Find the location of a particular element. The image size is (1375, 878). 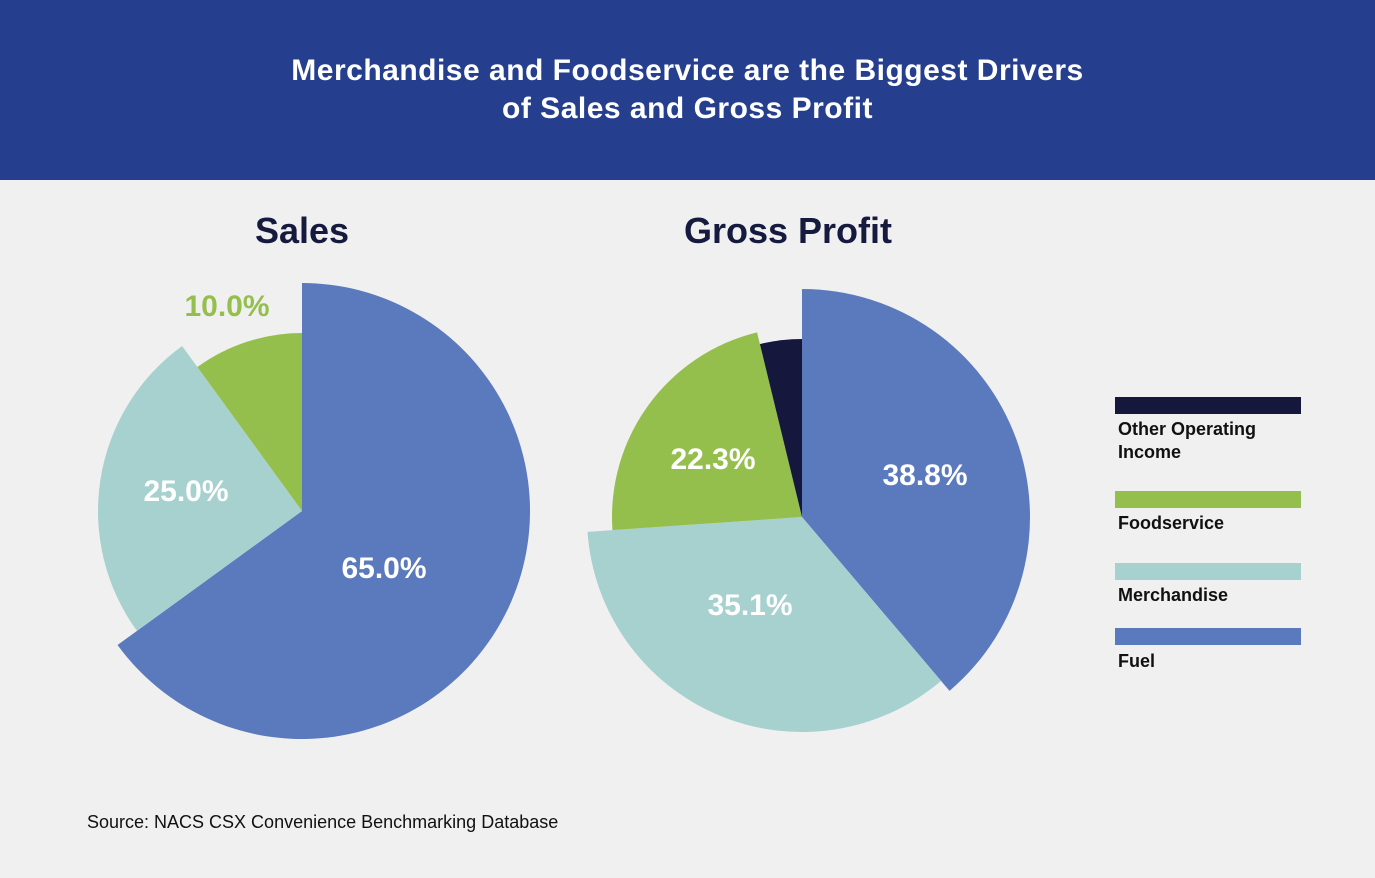

sales-label-foodservice: 10.0% is located at coordinates (226, 306).